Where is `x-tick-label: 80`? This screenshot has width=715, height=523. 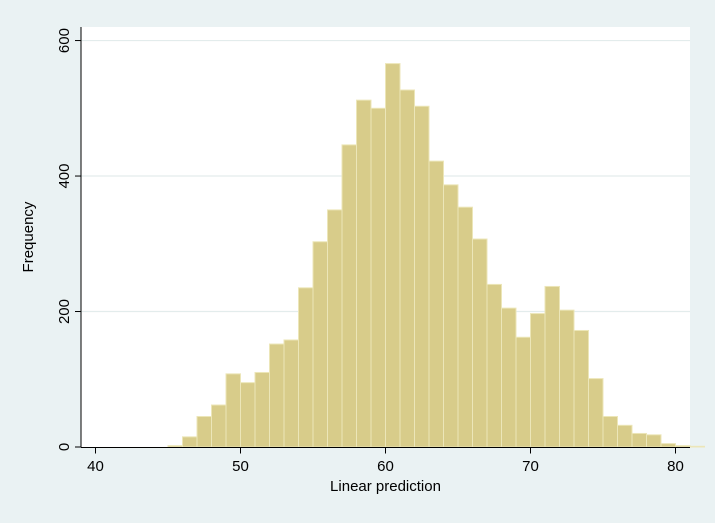
x-tick-label: 80 is located at coordinates (675, 466).